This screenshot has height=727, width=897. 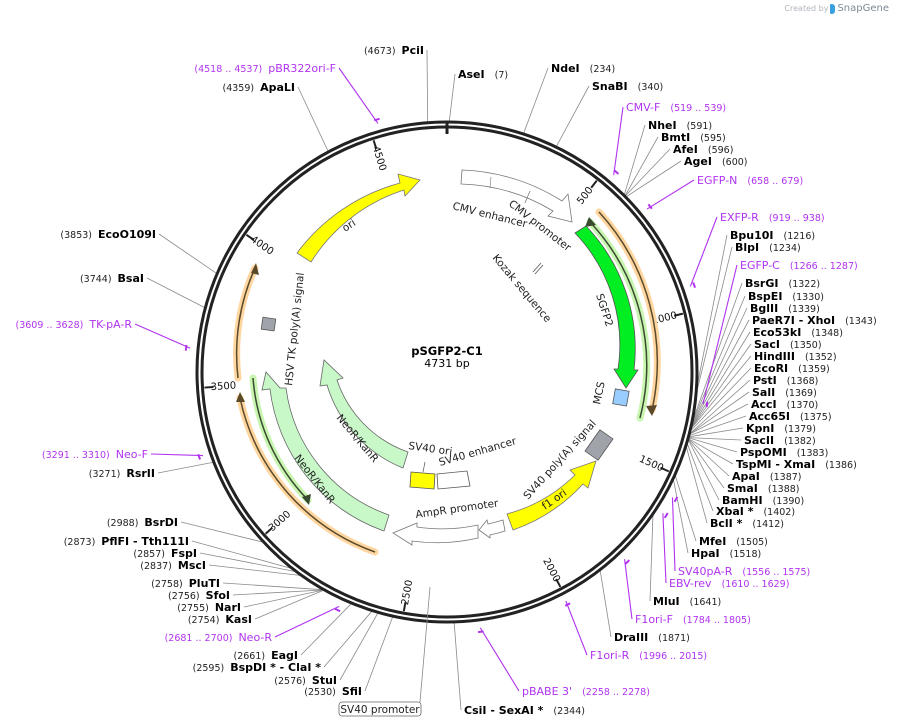 What do you see at coordinates (364, 414) in the screenshot?
I see `feature-neor-inner` at bounding box center [364, 414].